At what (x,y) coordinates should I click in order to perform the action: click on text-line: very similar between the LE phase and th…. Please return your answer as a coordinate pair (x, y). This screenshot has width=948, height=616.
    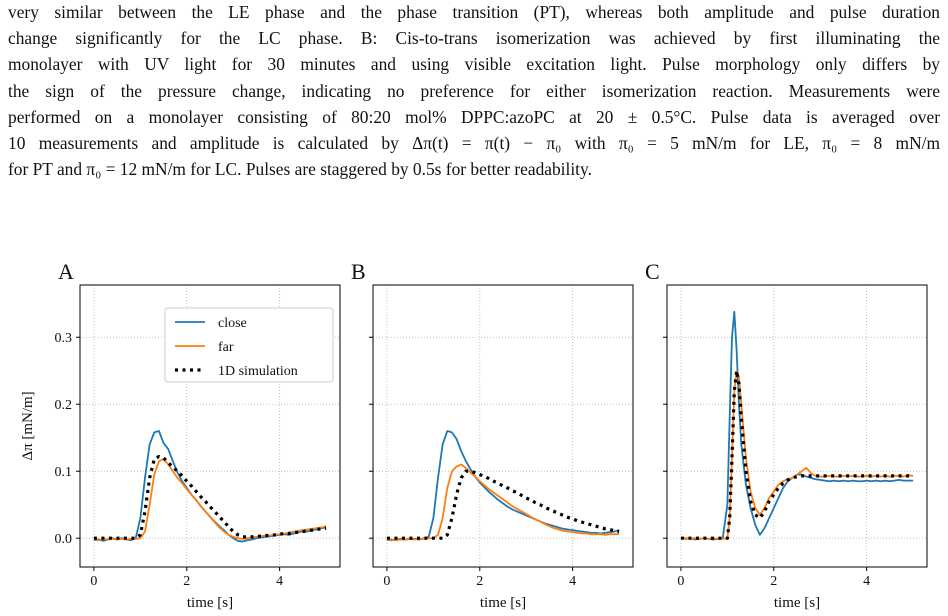
    Looking at the image, I should click on (474, 12).